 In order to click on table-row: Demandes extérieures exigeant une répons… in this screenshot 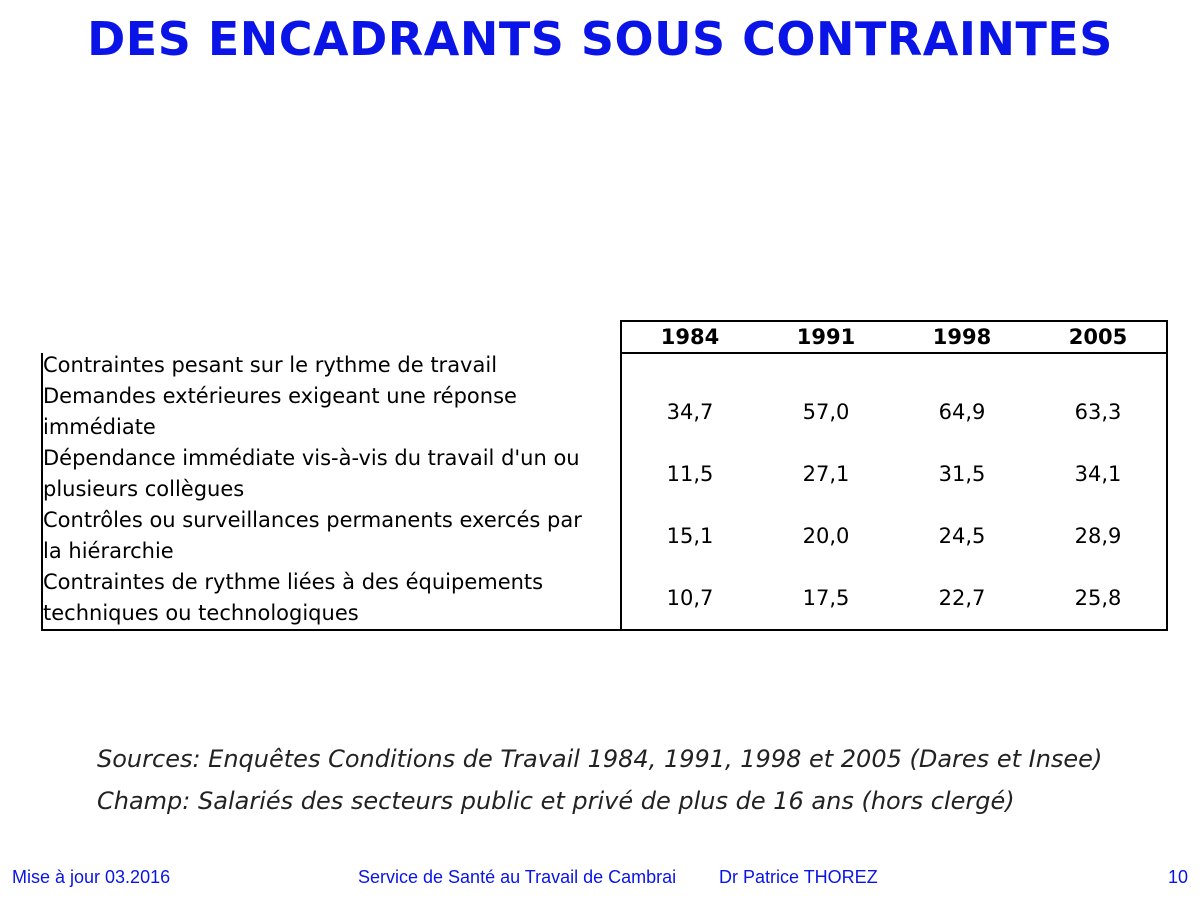, I will do `click(604, 412)`.